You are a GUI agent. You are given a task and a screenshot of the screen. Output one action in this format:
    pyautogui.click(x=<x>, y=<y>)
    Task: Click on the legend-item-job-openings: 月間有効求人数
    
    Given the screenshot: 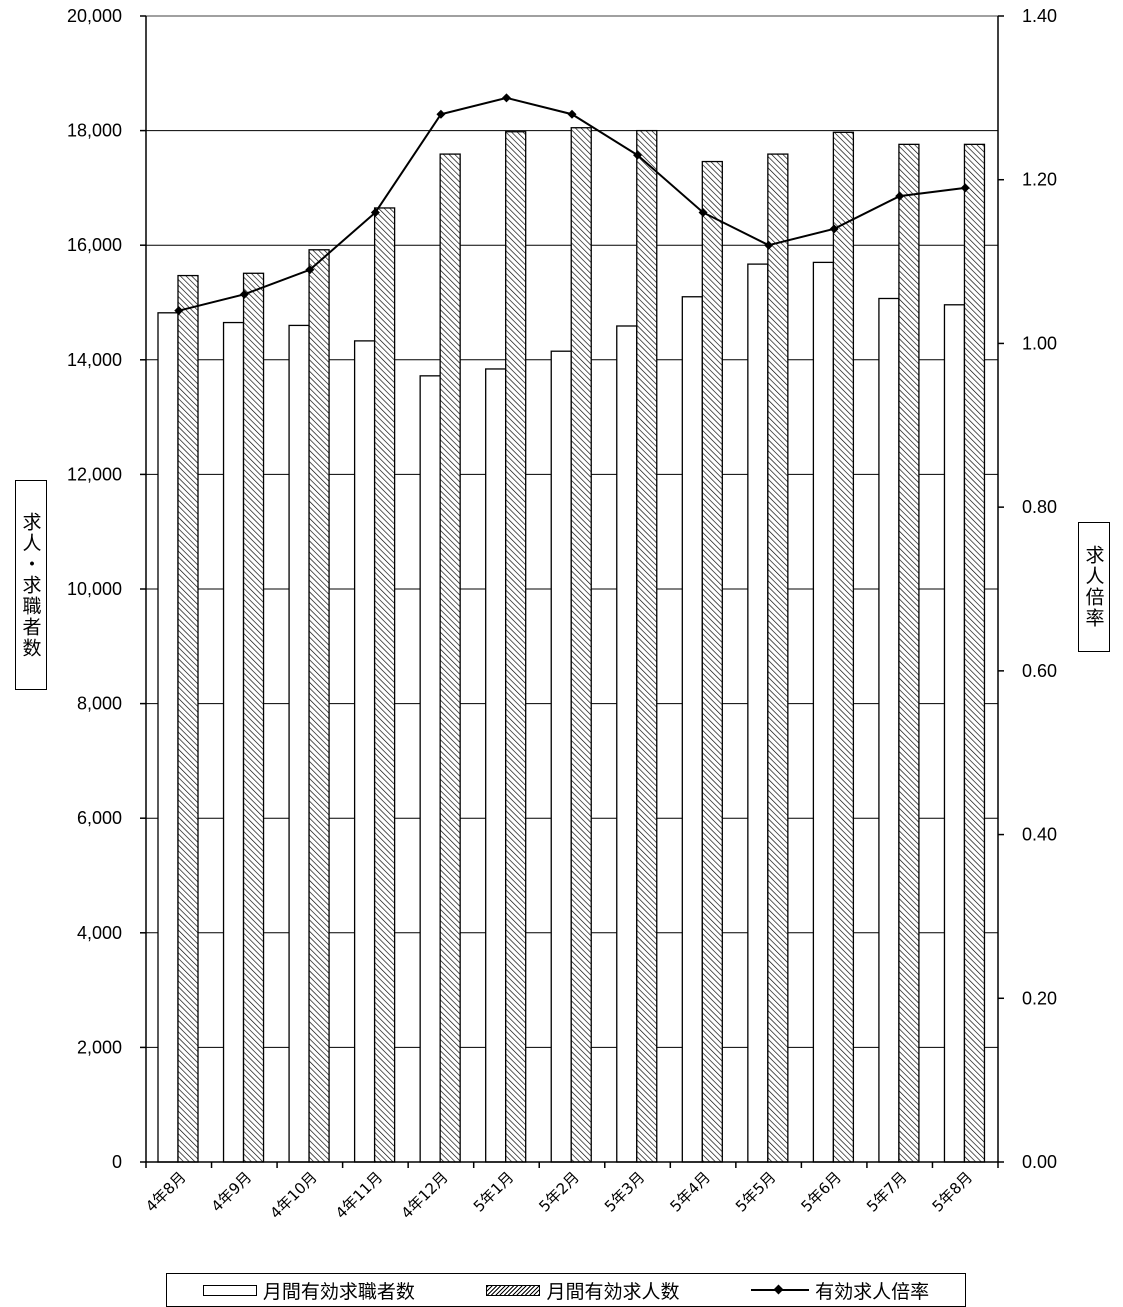 What is the action you would take?
    pyautogui.click(x=582, y=1290)
    